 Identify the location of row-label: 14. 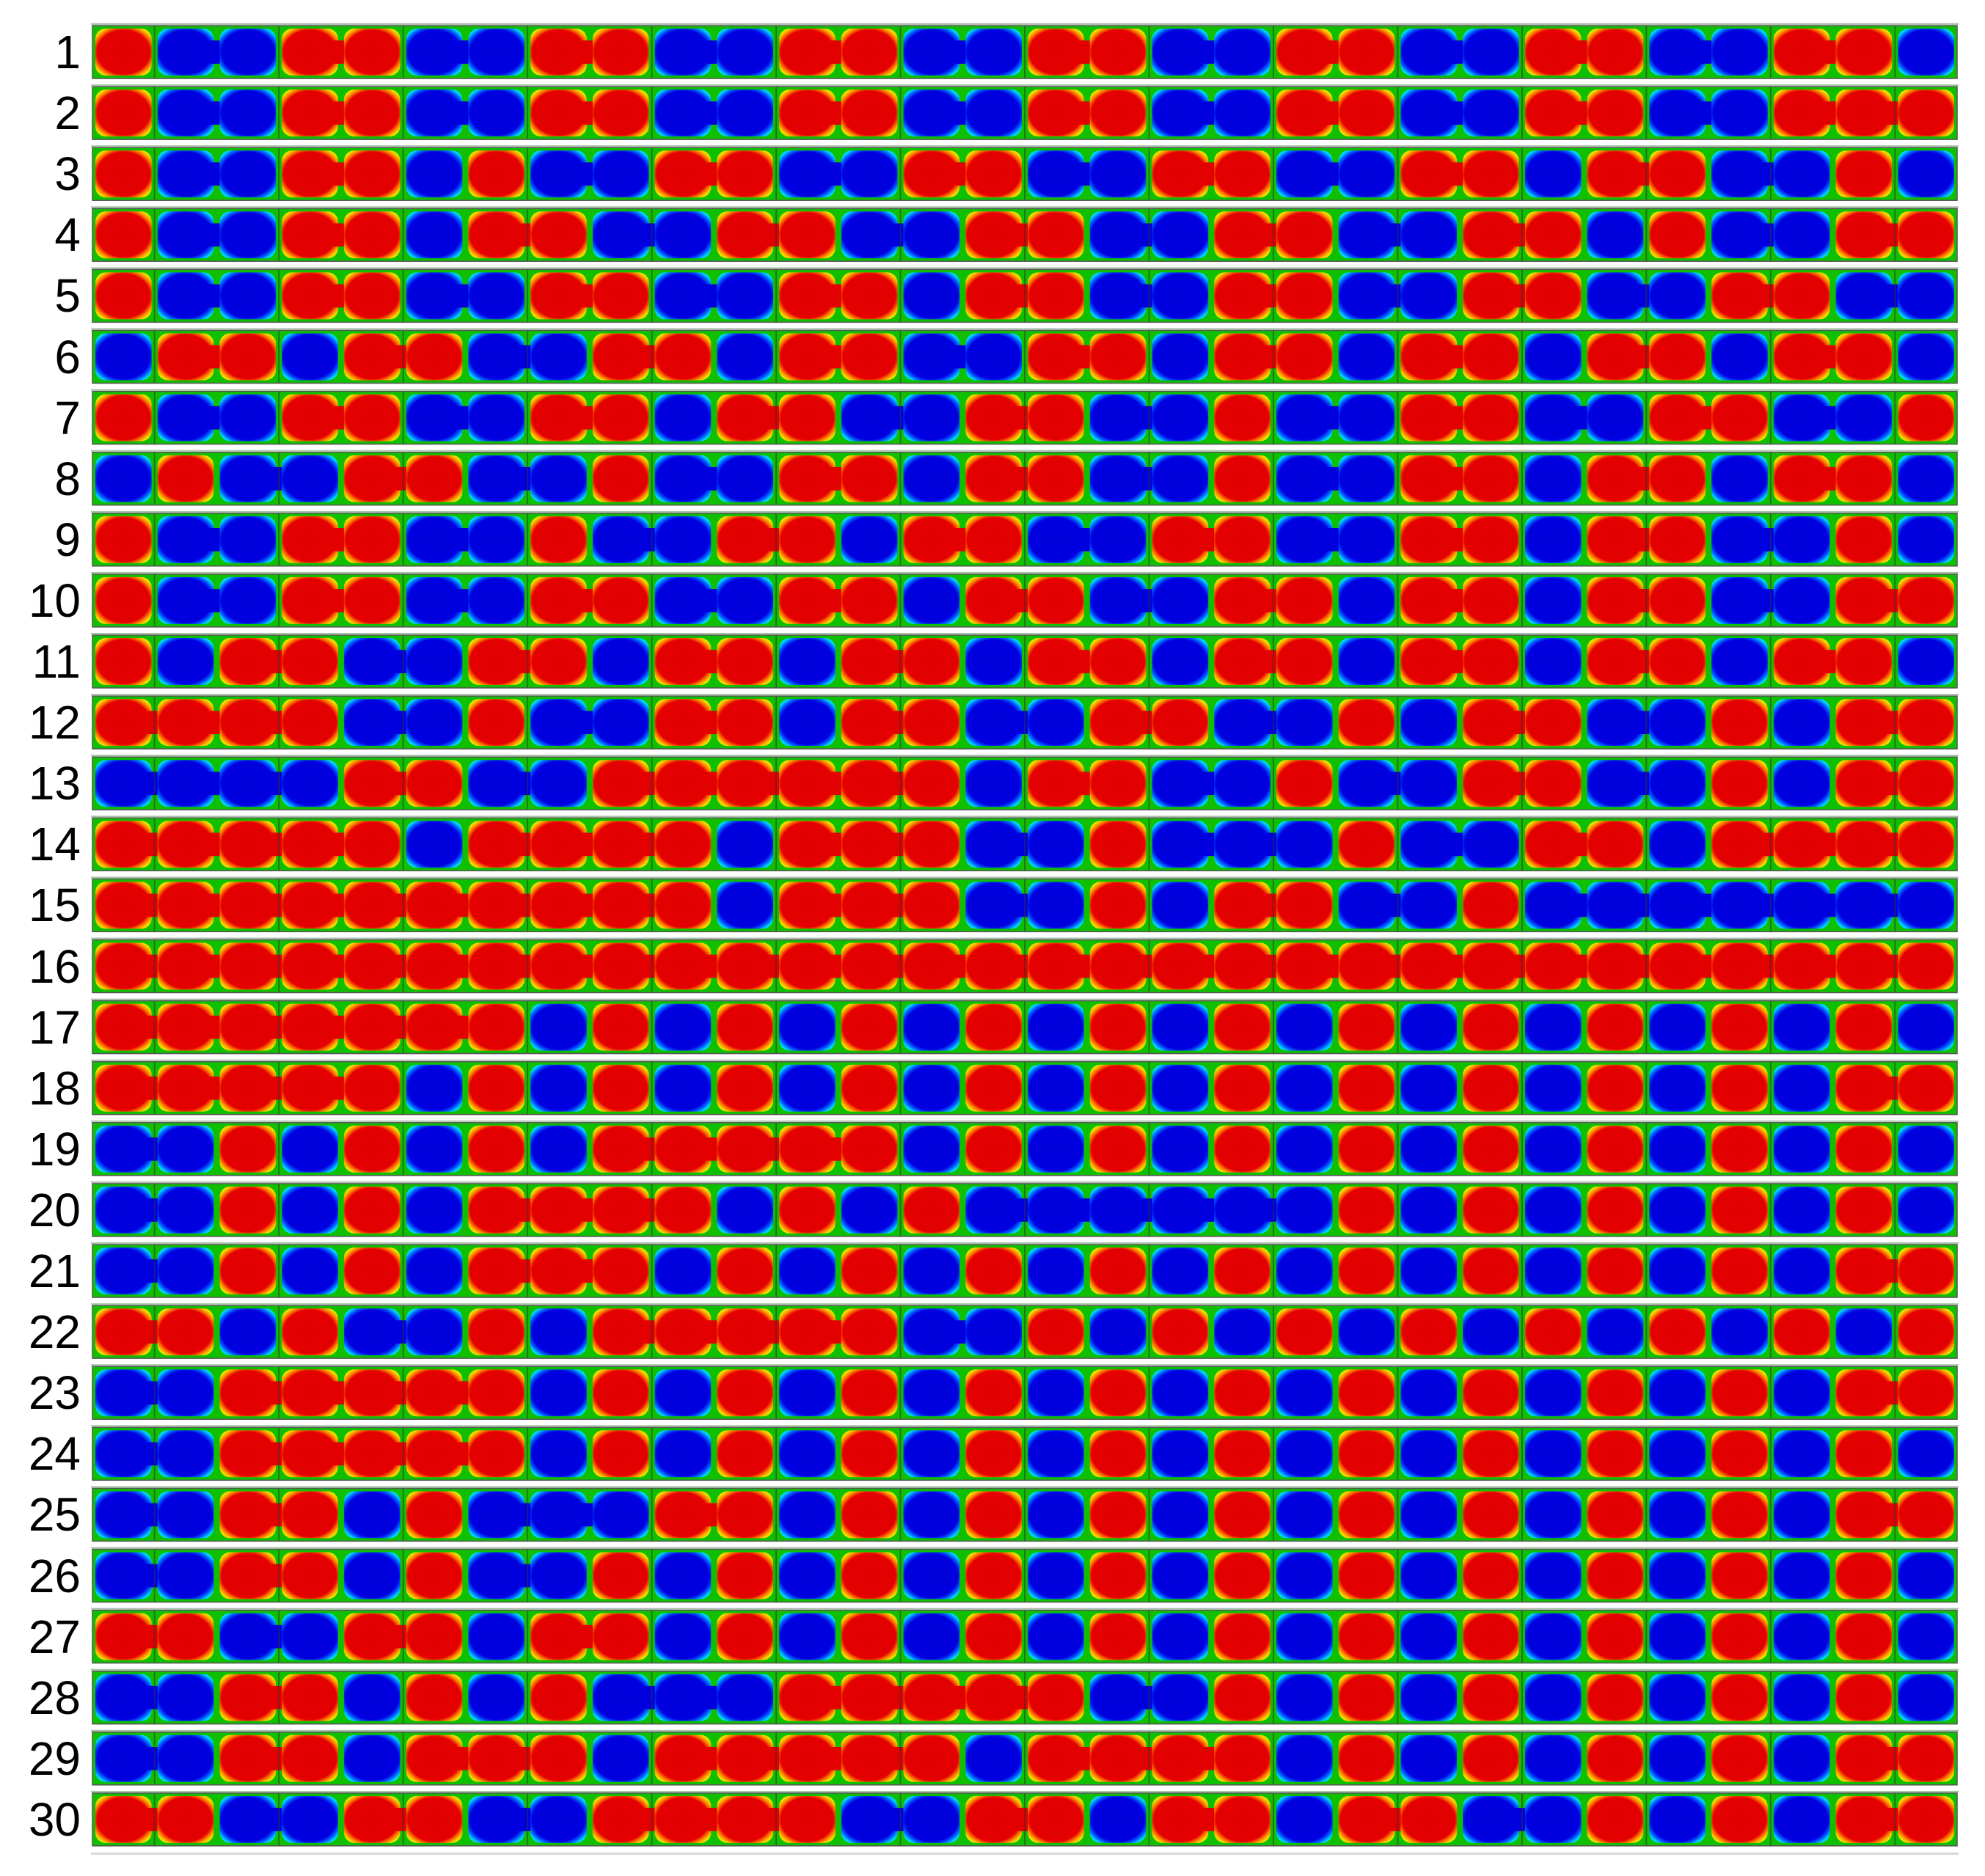
(54, 844).